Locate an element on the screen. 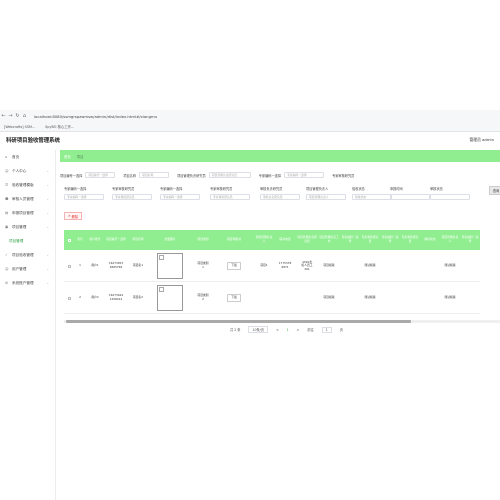 The image size is (500, 500). user-icon: ☺ is located at coordinates (7, 171).